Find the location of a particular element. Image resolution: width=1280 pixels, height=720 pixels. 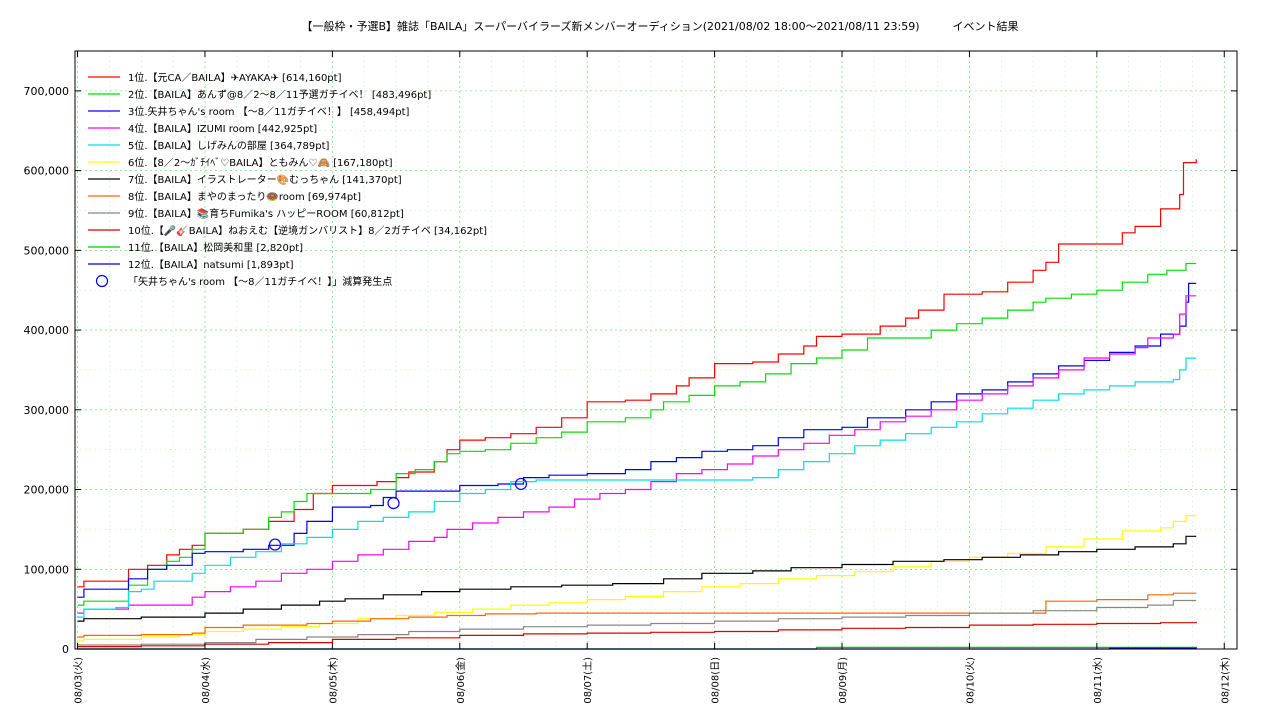

y-tick-label: 300,000 is located at coordinates (47, 410).